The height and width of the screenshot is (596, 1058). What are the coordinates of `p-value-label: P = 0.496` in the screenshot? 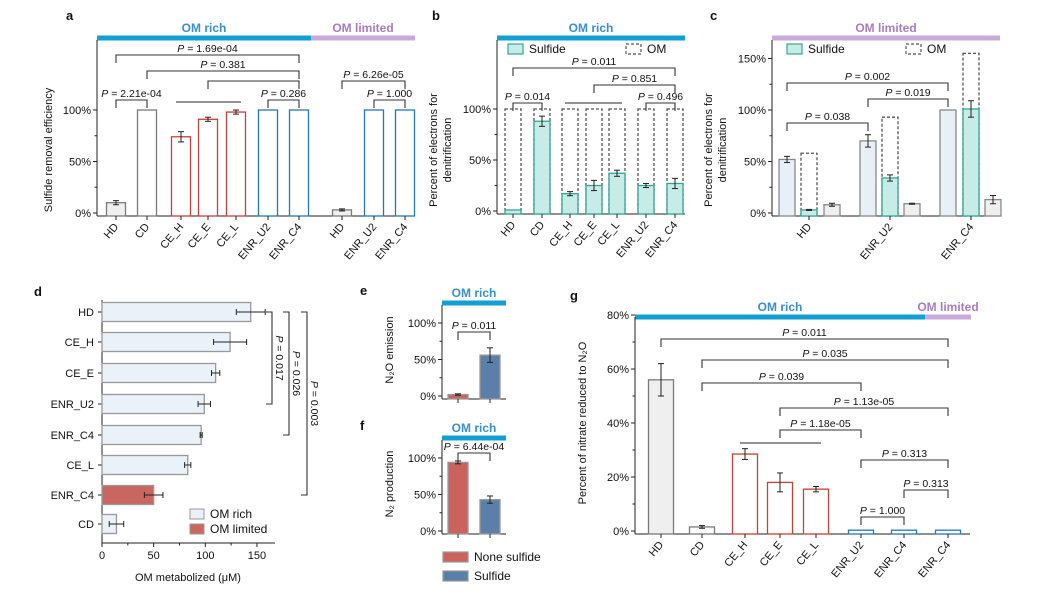 It's located at (660, 97).